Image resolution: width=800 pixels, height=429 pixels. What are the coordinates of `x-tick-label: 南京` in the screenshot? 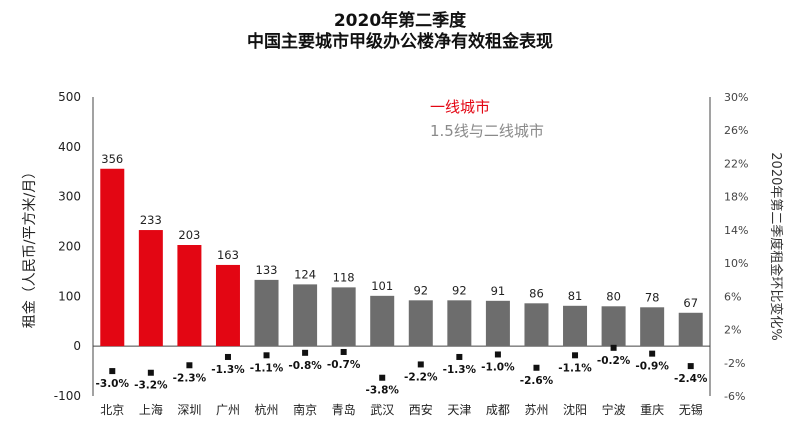 It's located at (305, 409).